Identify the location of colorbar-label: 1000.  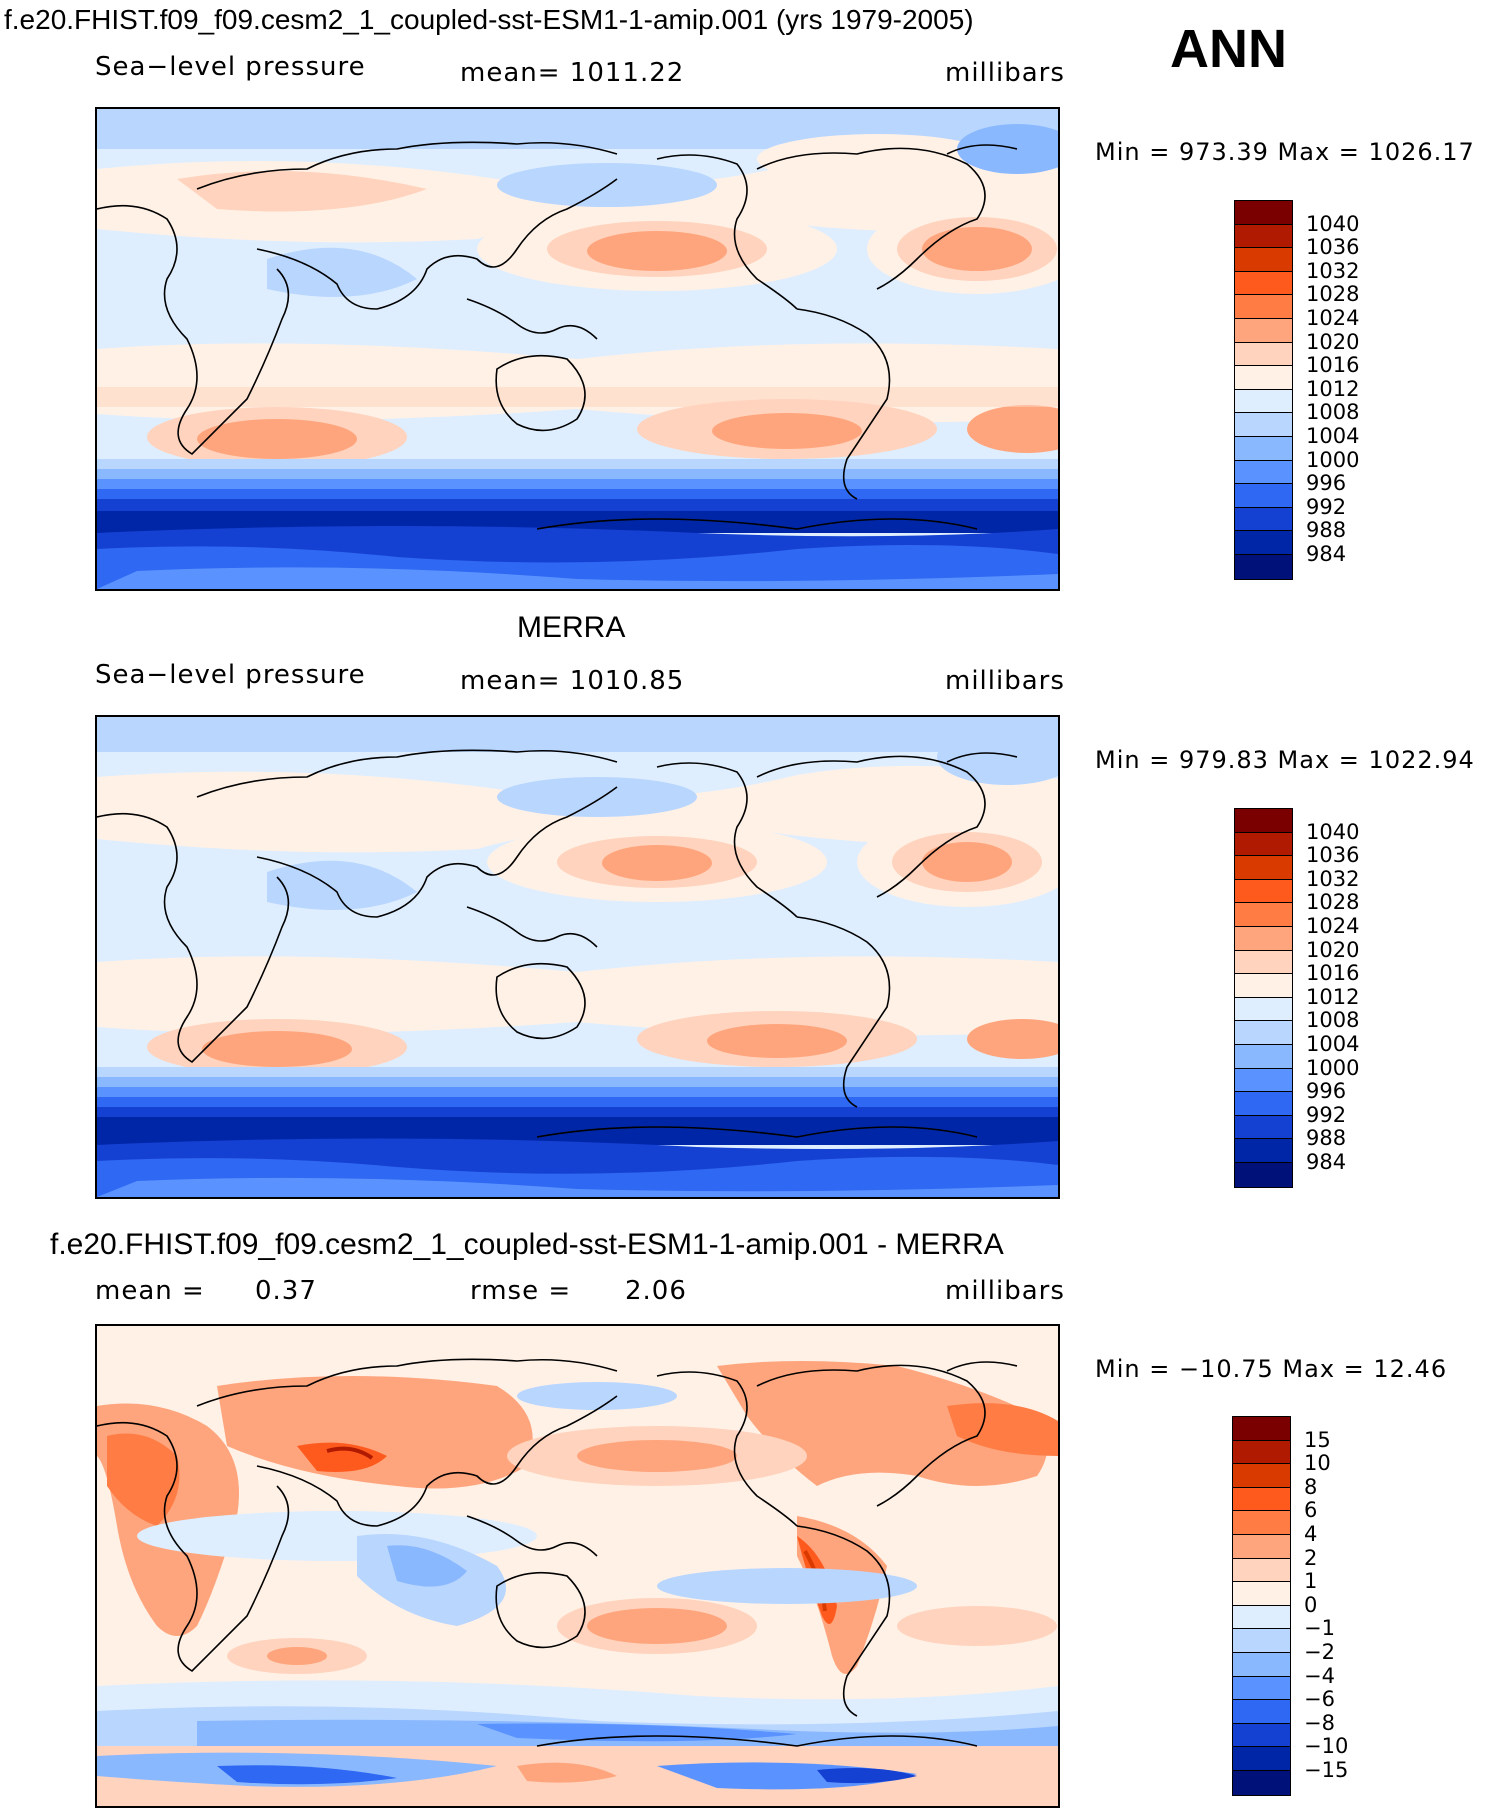
(1333, 1067).